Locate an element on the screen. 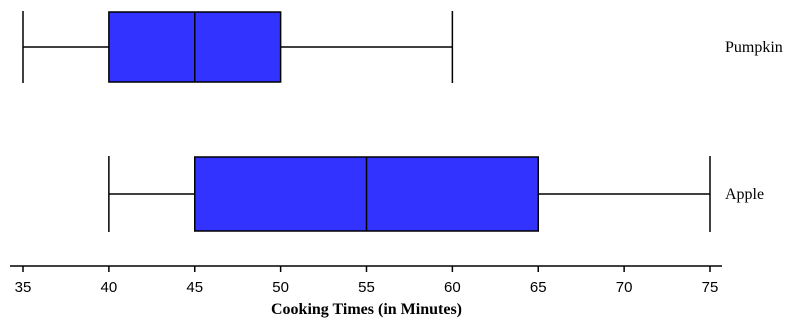 The image size is (801, 322). x-axis: 35 40 45 50 55 60 65 70 75 is located at coordinates (366, 280).